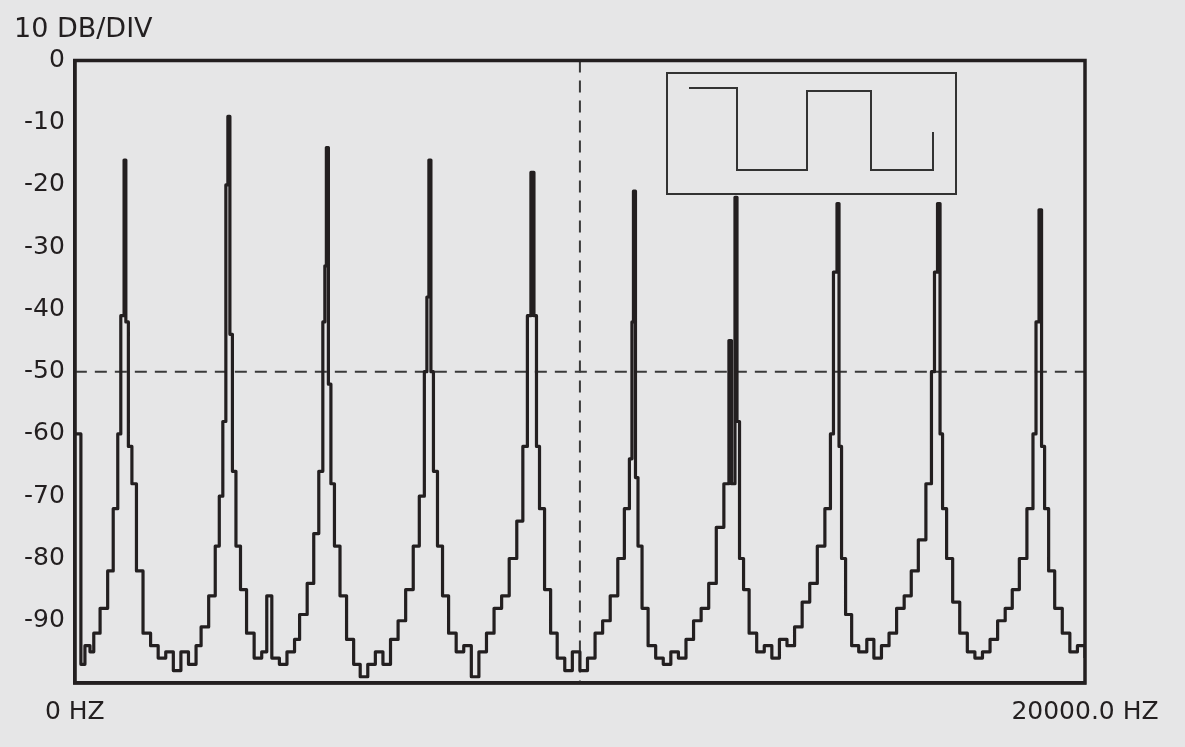  What do you see at coordinates (44, 245) in the screenshot?
I see `y-tick-label: -30` at bounding box center [44, 245].